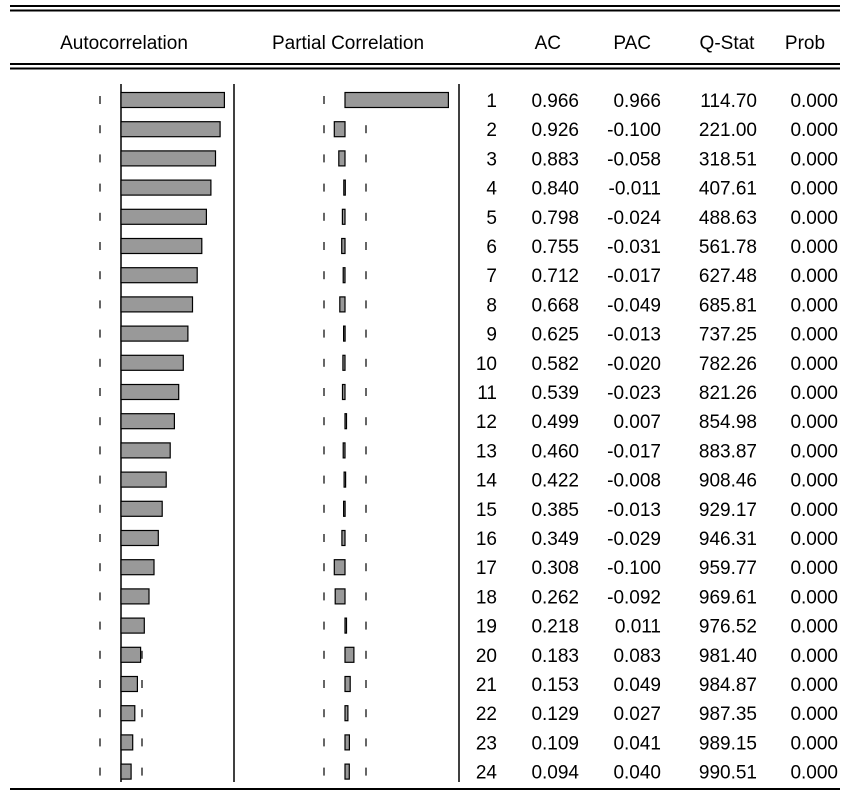 This screenshot has height=792, width=848. What do you see at coordinates (555, 539) in the screenshot?
I see `ac-value: 0.349` at bounding box center [555, 539].